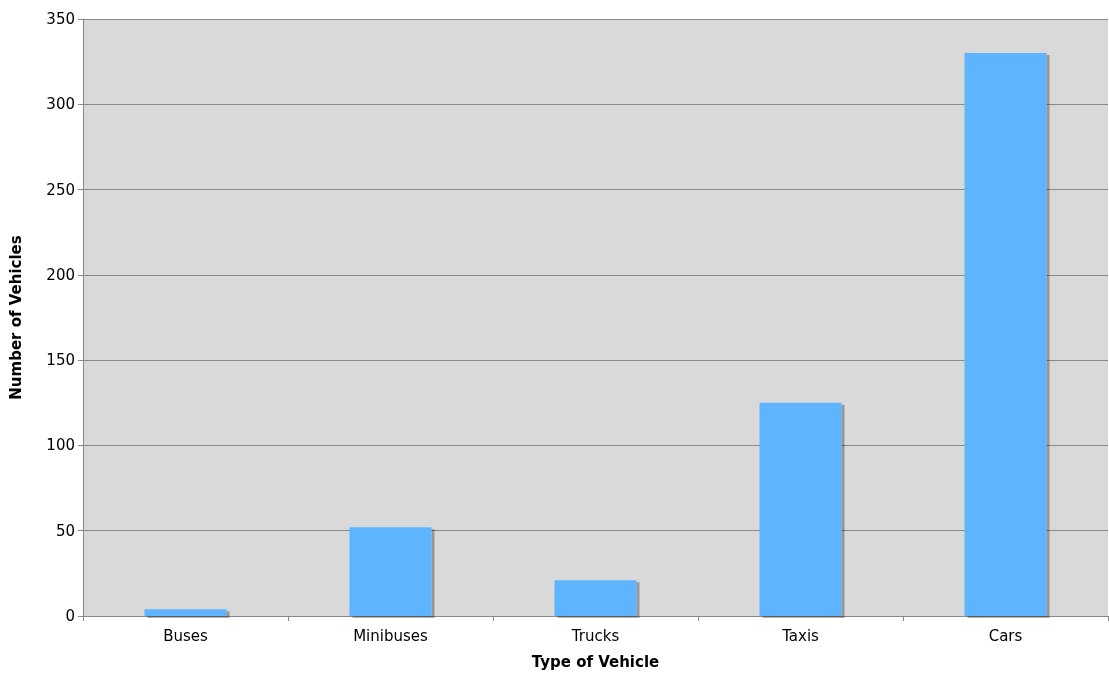  I want to click on y-tick-label: 300, so click(60, 104).